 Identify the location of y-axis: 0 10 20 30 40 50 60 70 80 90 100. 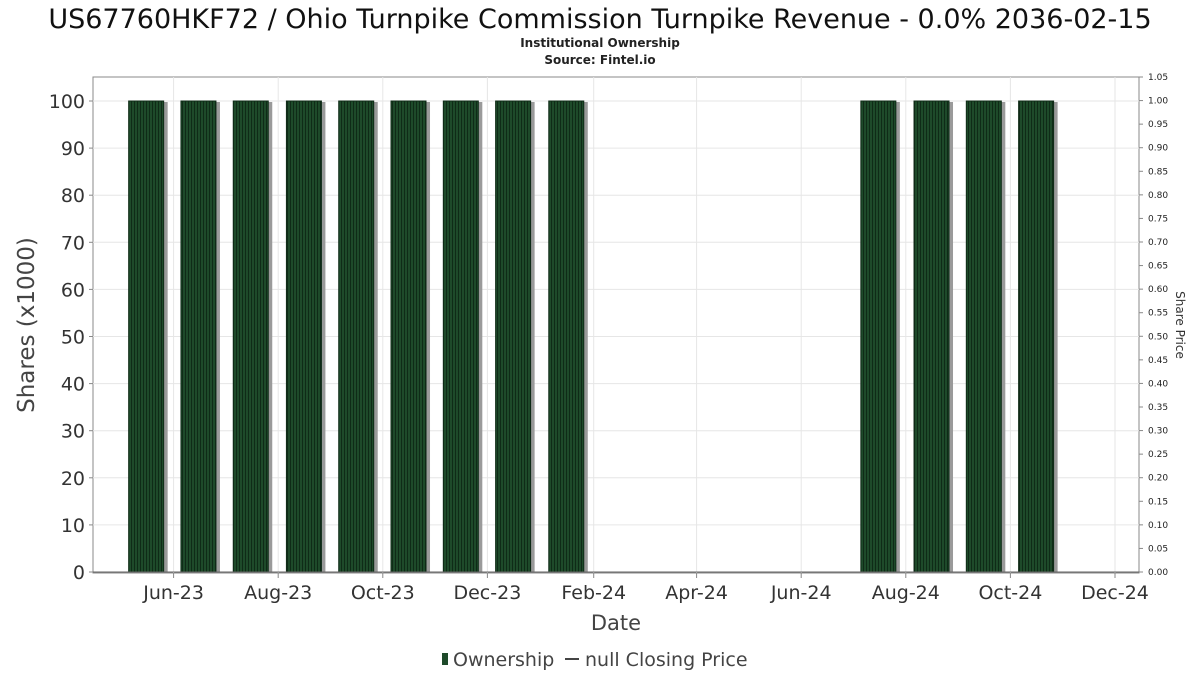
(71, 337).